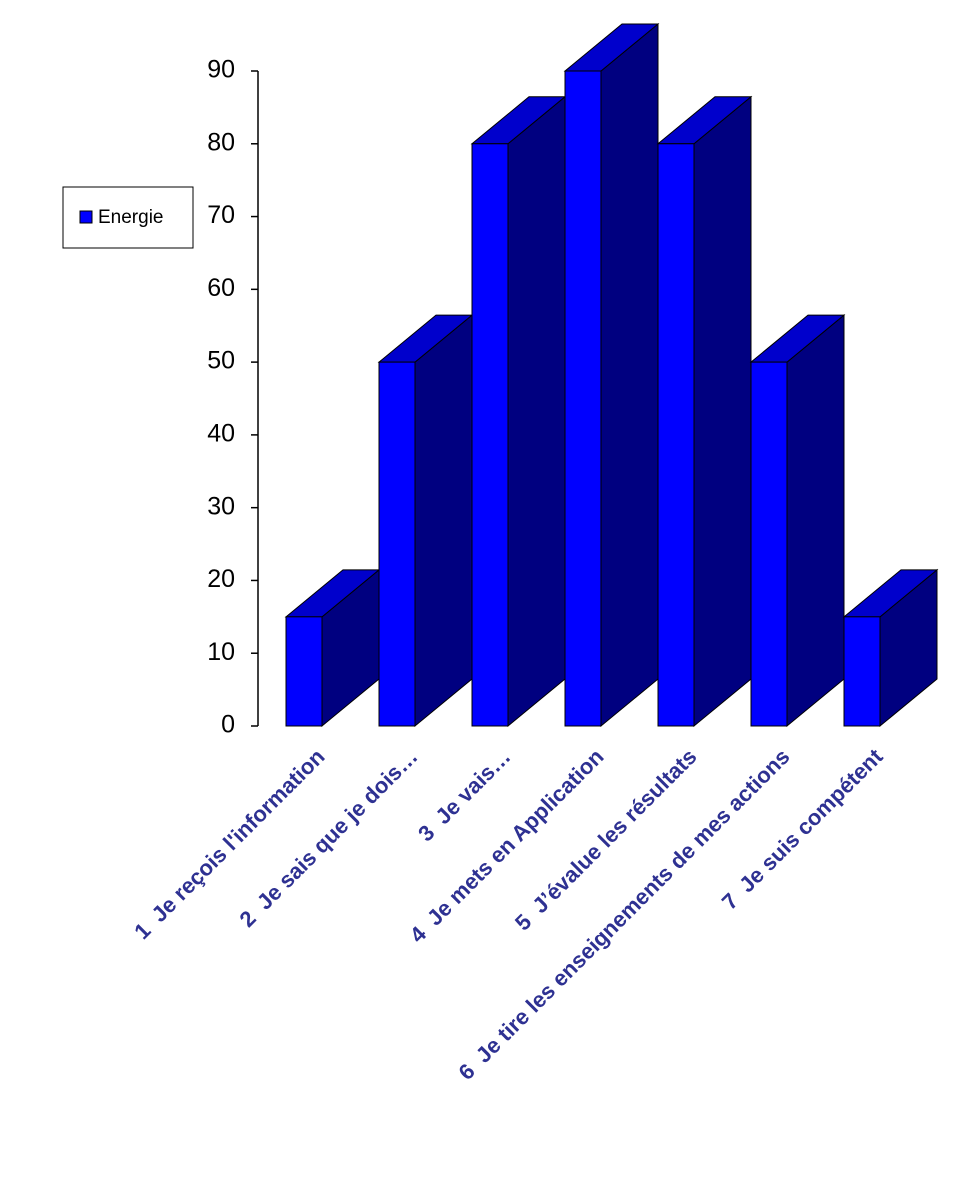 Image resolution: width=957 pixels, height=1199 pixels. What do you see at coordinates (228, 725) in the screenshot?
I see `y-tick-label: 0` at bounding box center [228, 725].